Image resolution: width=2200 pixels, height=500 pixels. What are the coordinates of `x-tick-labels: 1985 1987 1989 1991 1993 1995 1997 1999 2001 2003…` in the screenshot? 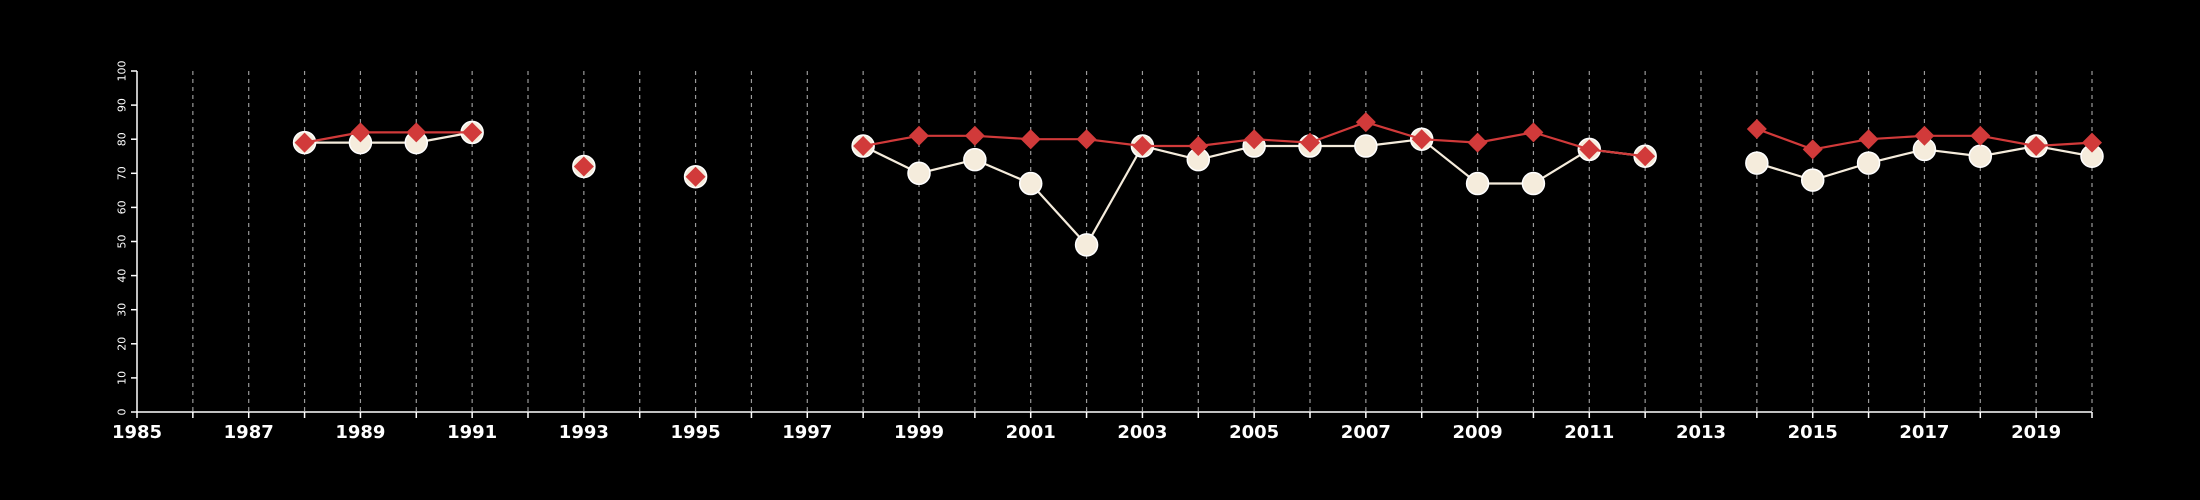 It's located at (1086, 432).